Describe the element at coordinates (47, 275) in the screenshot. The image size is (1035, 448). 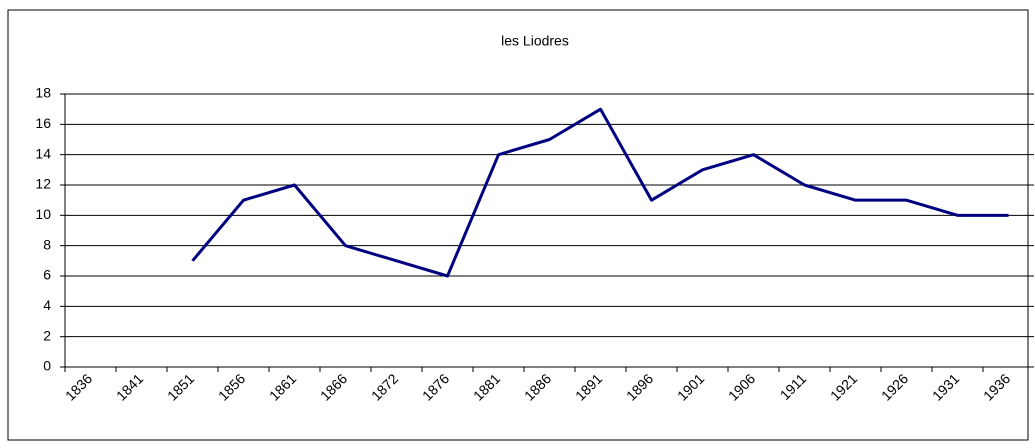
I see `y-tick-label: 6` at that location.